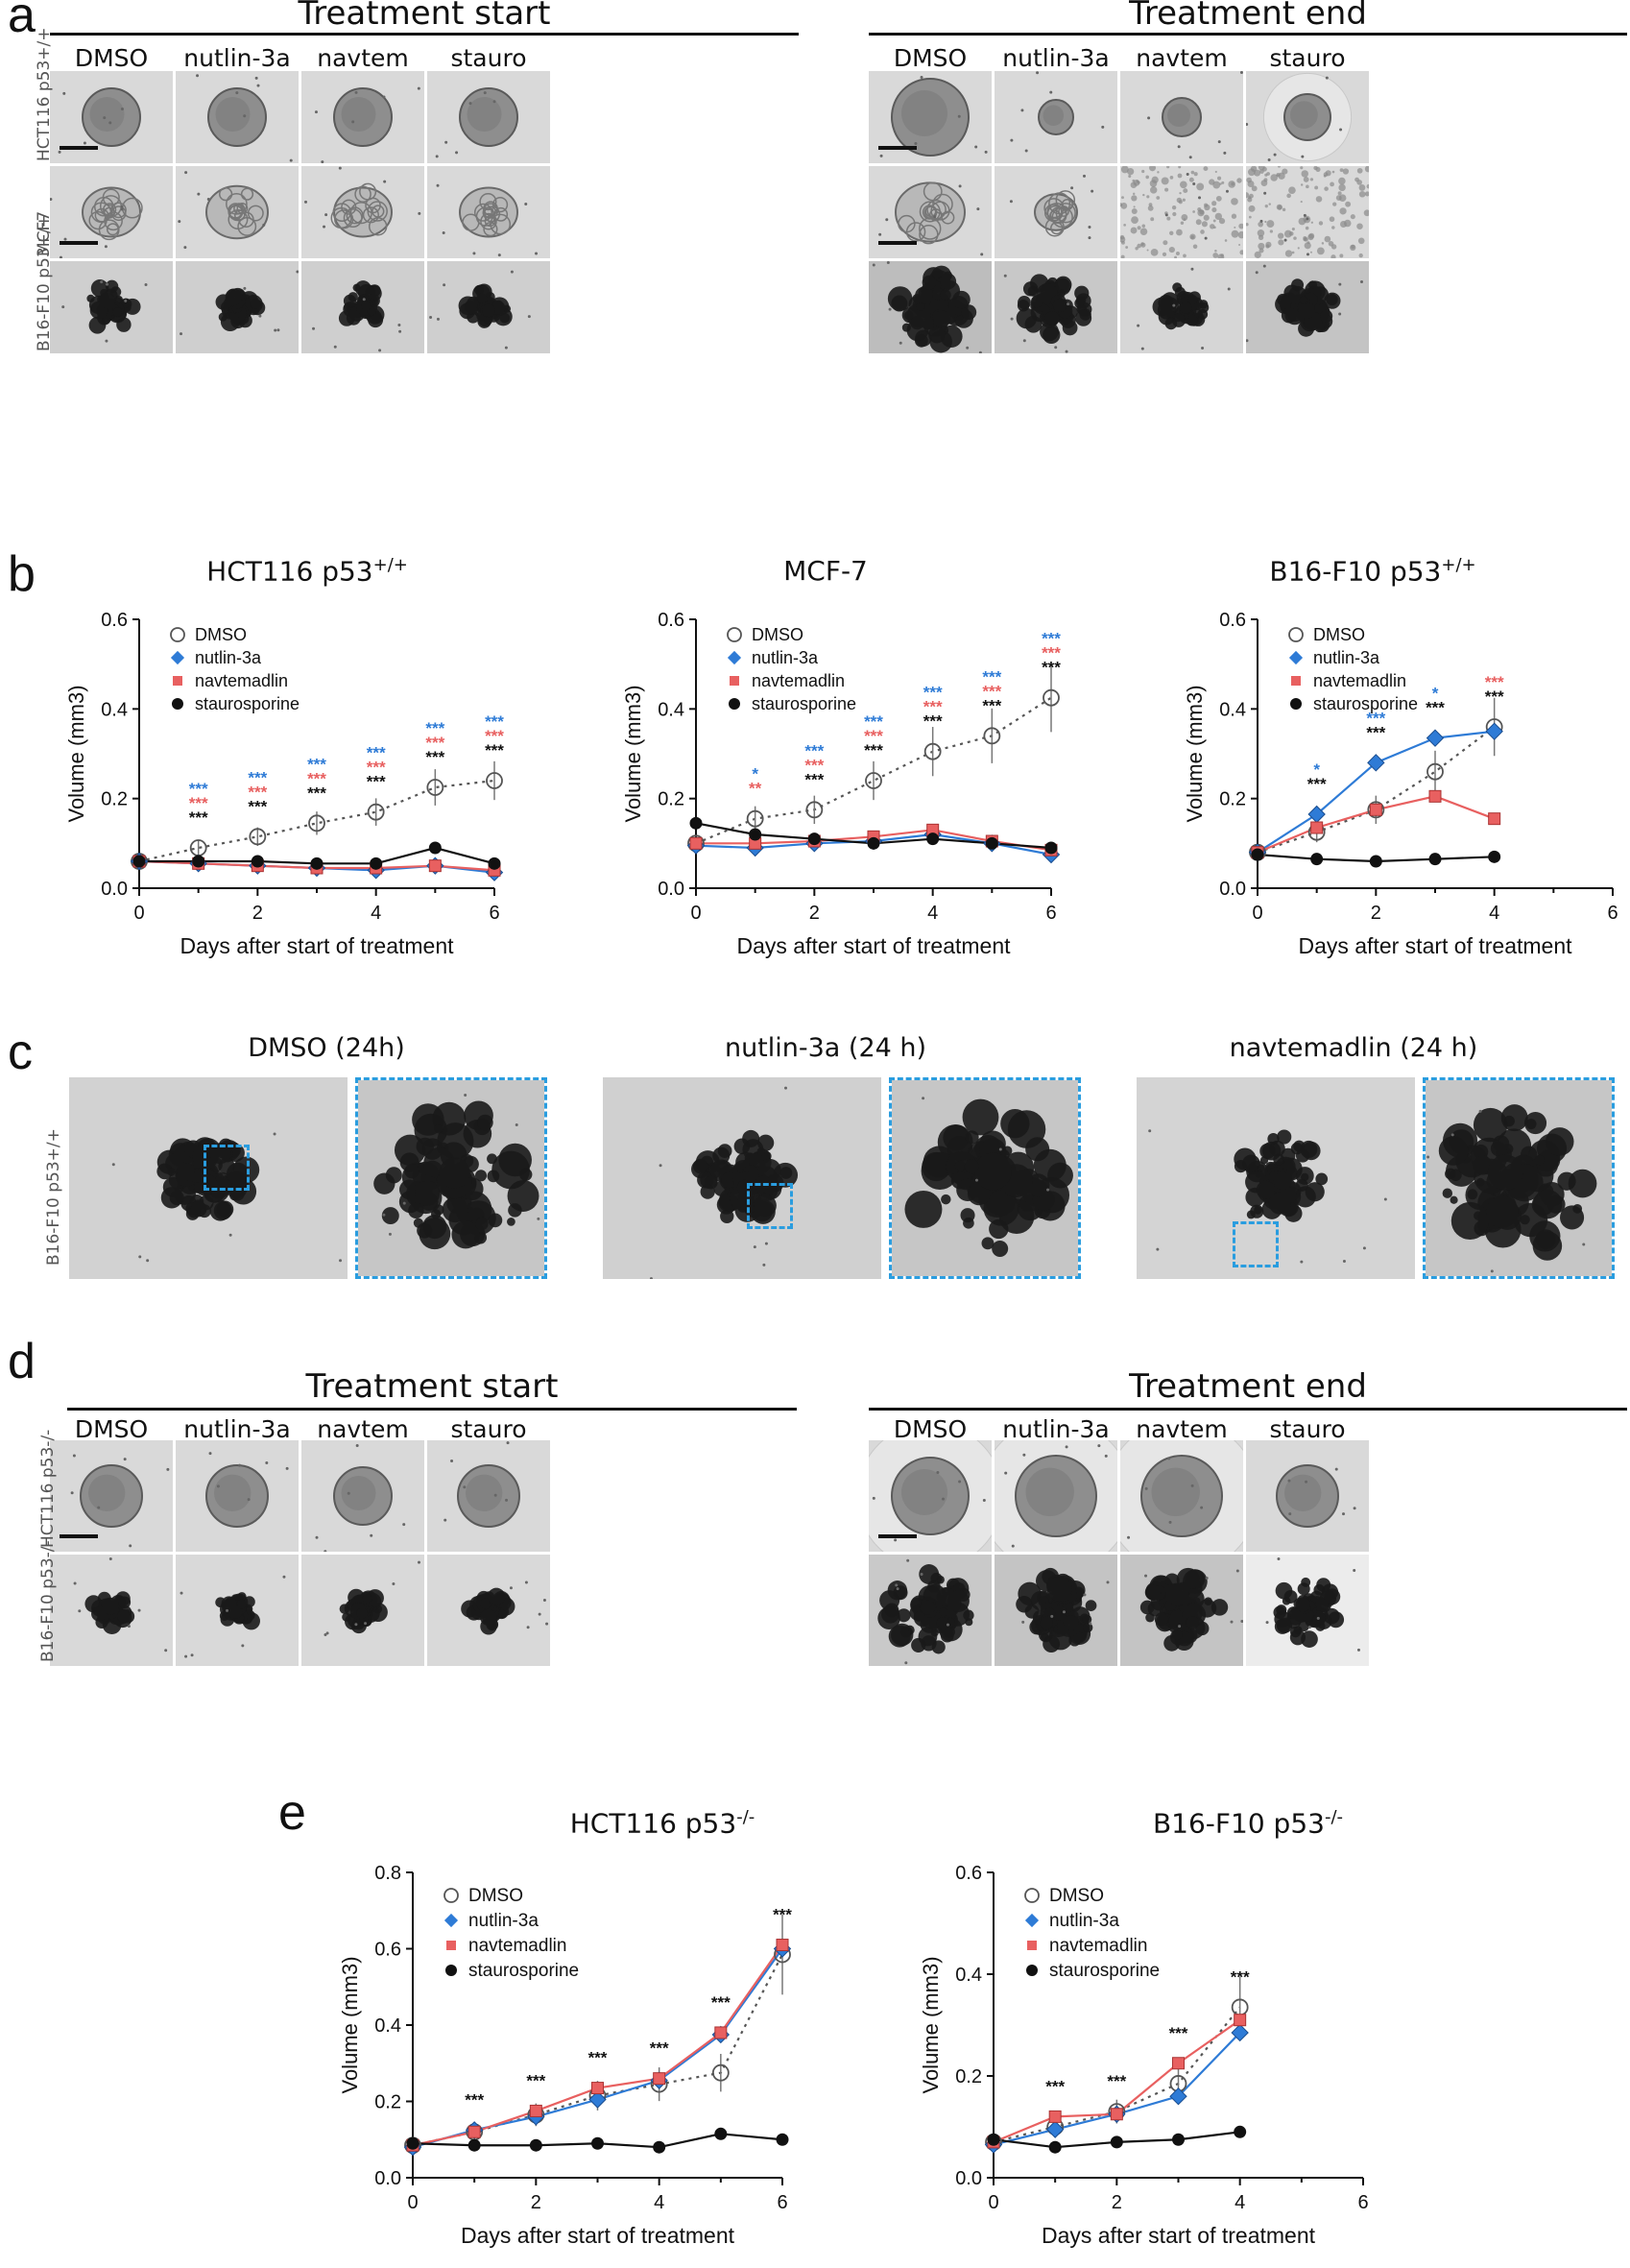 The height and width of the screenshot is (2268, 1630). What do you see at coordinates (20, 1053) in the screenshot?
I see `panel-label-c: c` at bounding box center [20, 1053].